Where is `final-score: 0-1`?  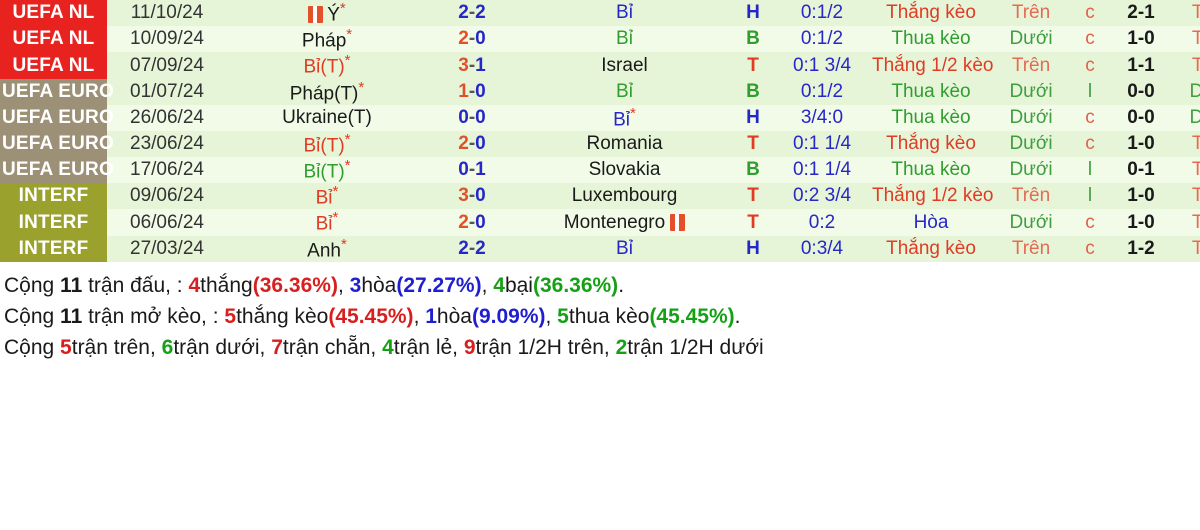
final-score: 0-1 is located at coordinates (472, 170).